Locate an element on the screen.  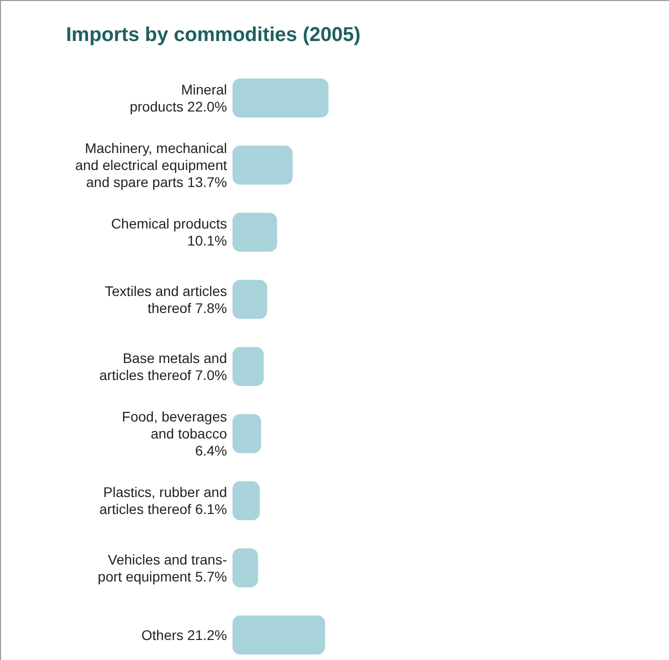
category-label: Base metals and articles thereof 7.0% is located at coordinates (163, 366).